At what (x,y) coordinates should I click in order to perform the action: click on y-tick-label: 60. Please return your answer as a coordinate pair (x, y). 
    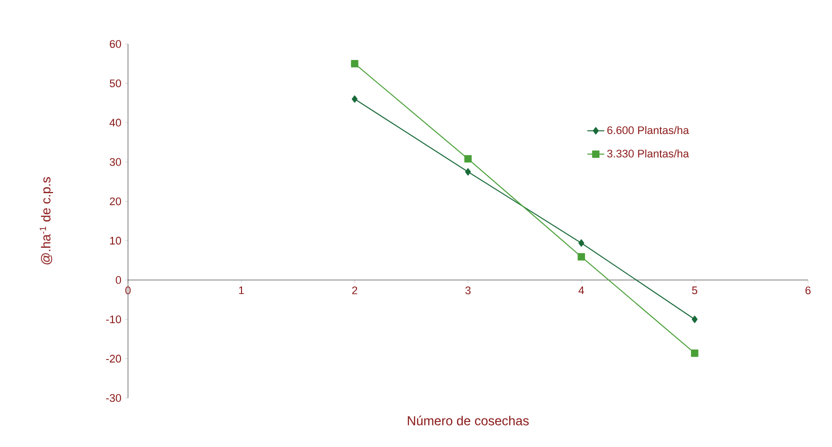
    Looking at the image, I should click on (116, 44).